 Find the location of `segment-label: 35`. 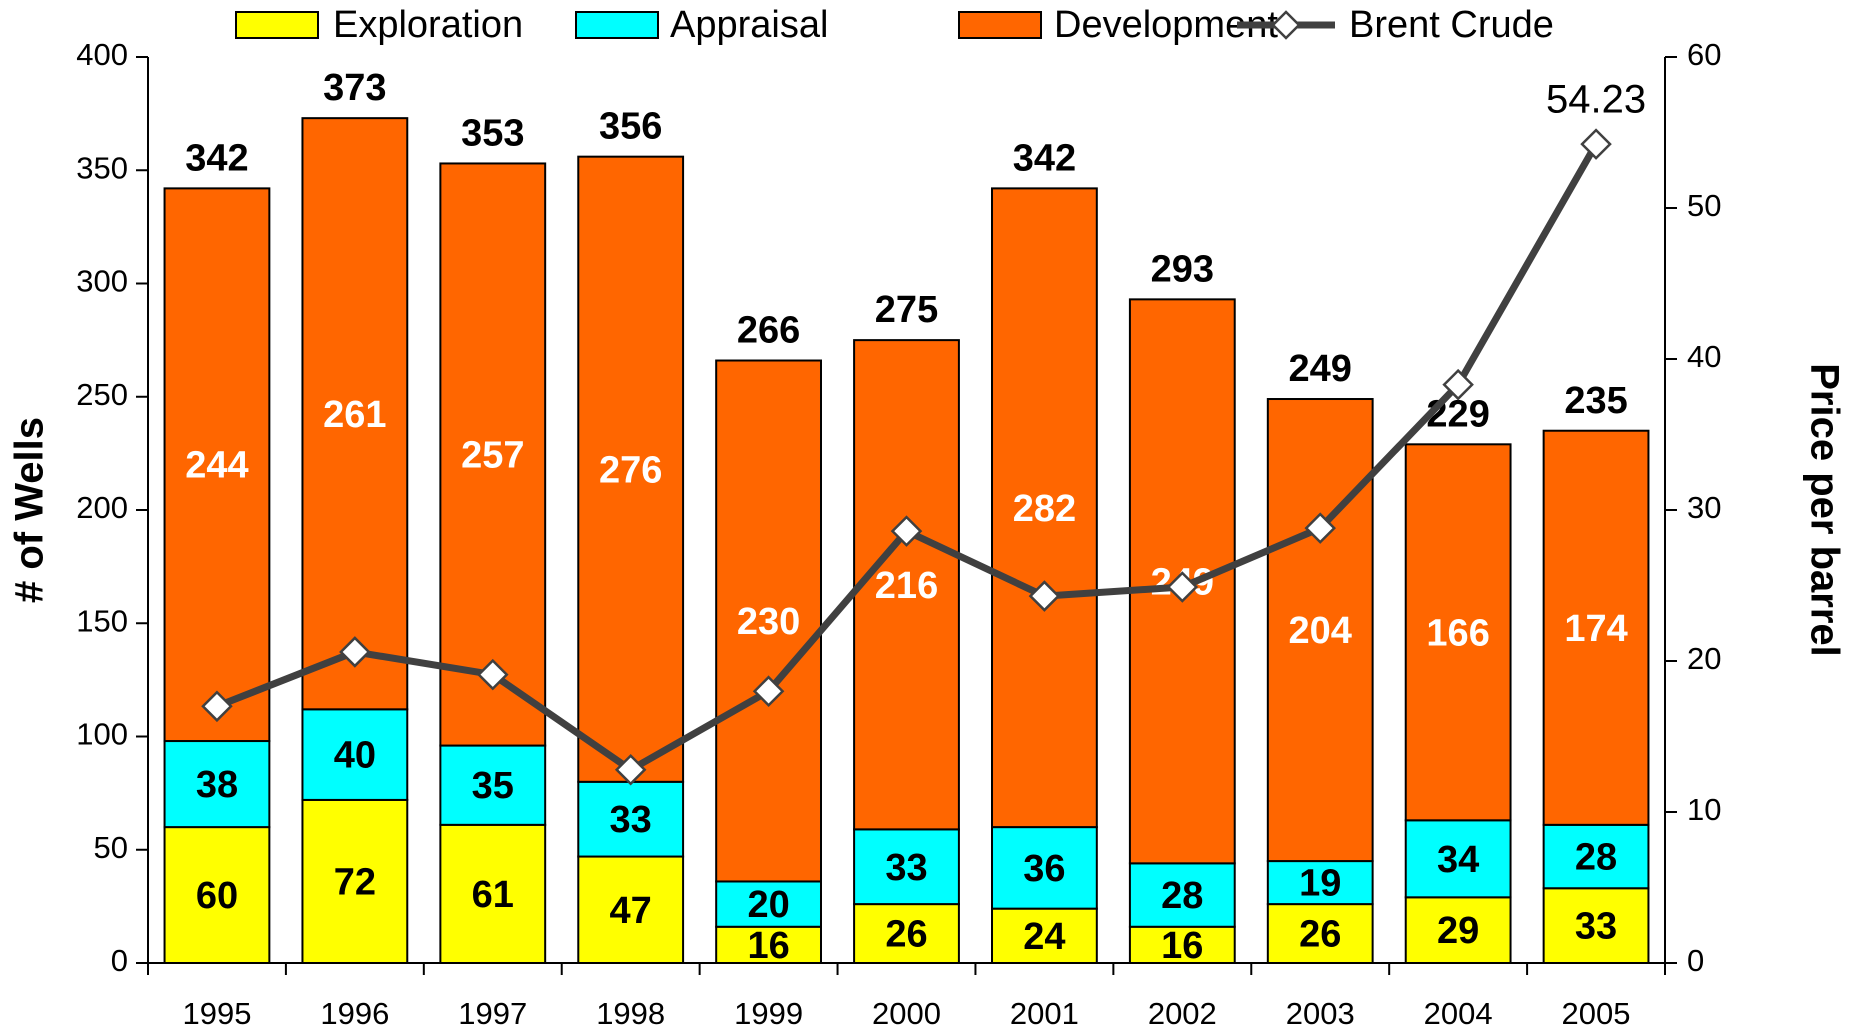

segment-label: 35 is located at coordinates (493, 786).